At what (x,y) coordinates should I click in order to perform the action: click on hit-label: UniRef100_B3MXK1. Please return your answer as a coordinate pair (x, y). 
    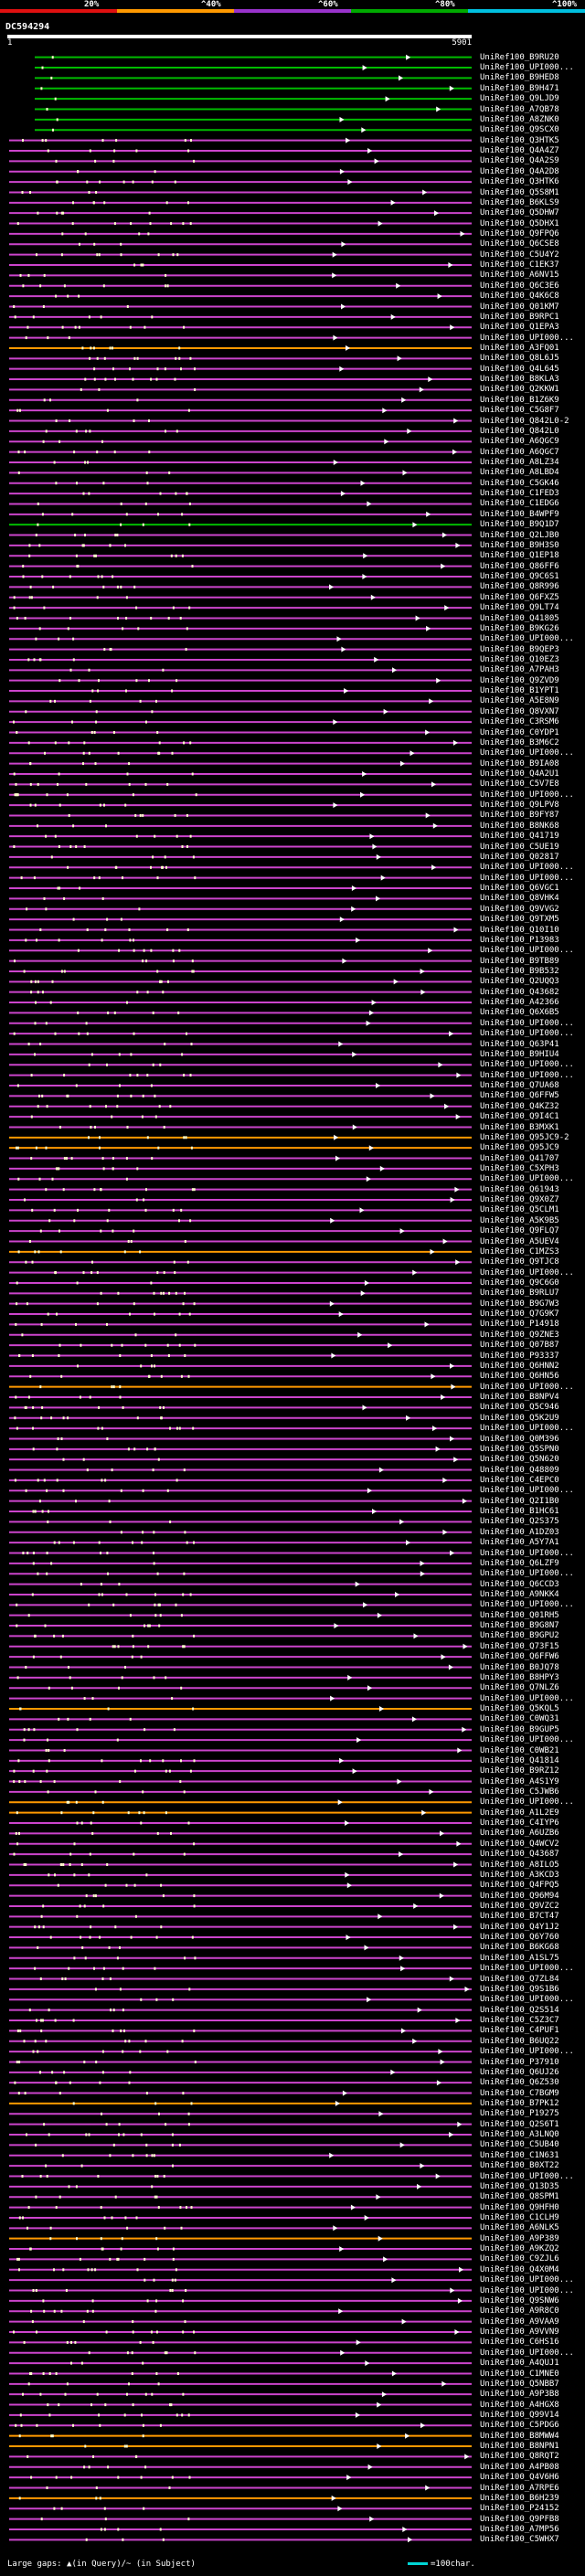
    Looking at the image, I should click on (519, 1127).